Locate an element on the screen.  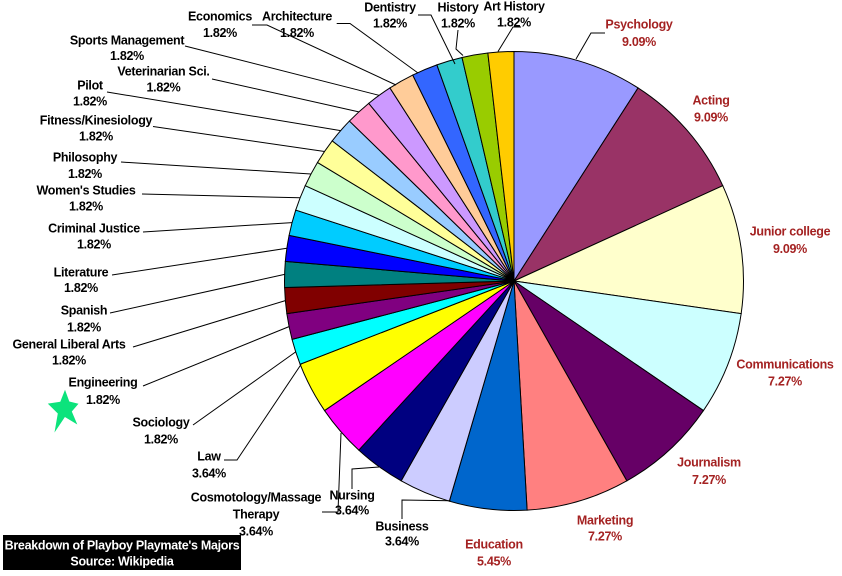
svg-text: Marketing is located at coordinates (605, 521).